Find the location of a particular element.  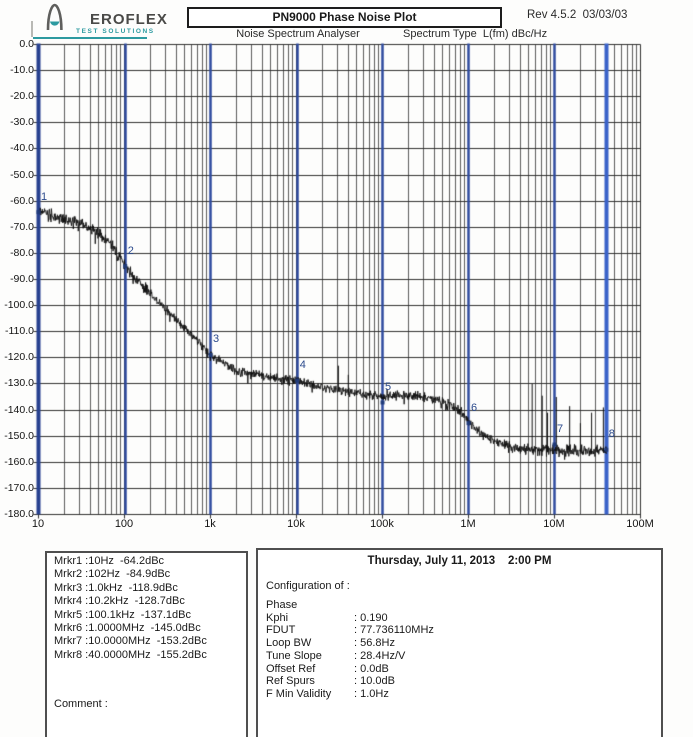

y-tick-label: -110.0 is located at coordinates (19, 331).